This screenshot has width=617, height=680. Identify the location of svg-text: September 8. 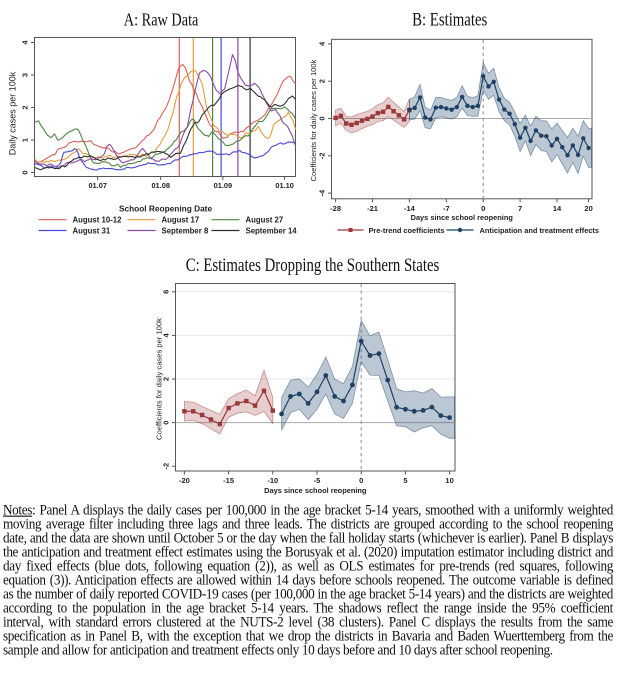
(185, 231).